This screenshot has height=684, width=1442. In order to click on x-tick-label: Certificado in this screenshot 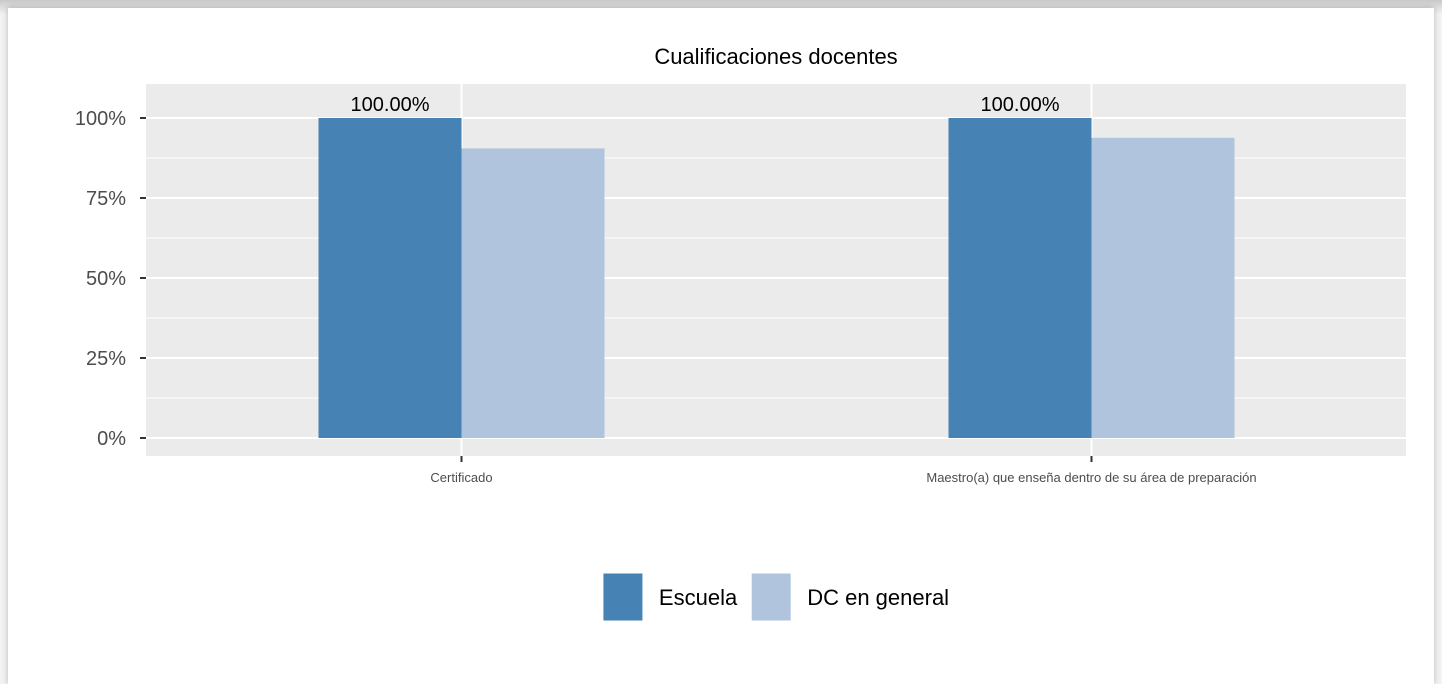, I will do `click(461, 477)`.